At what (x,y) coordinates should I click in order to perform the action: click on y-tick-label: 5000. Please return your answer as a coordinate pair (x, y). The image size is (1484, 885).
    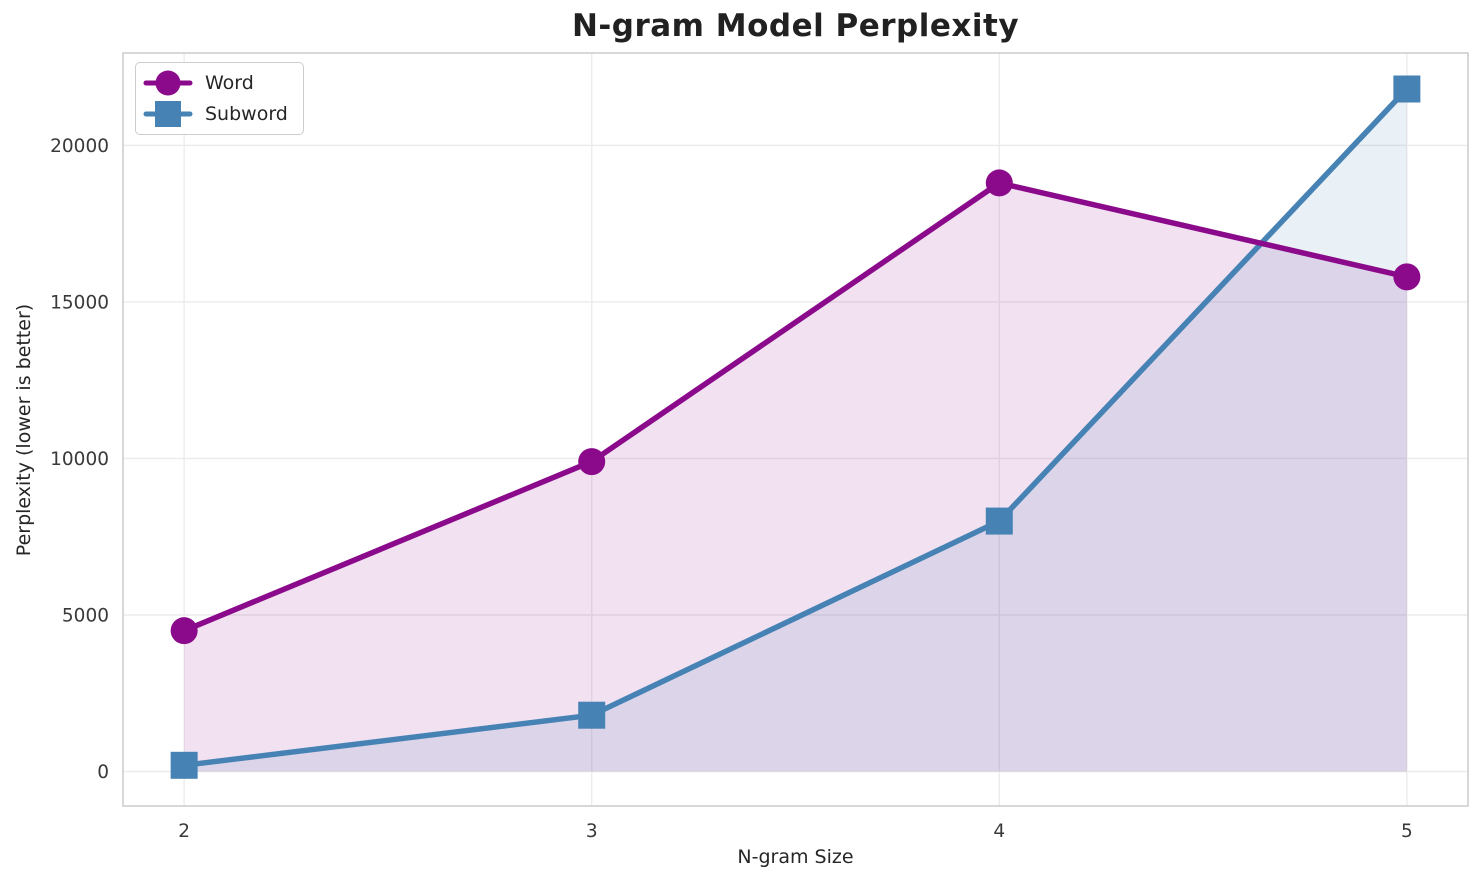
    Looking at the image, I should click on (85, 616).